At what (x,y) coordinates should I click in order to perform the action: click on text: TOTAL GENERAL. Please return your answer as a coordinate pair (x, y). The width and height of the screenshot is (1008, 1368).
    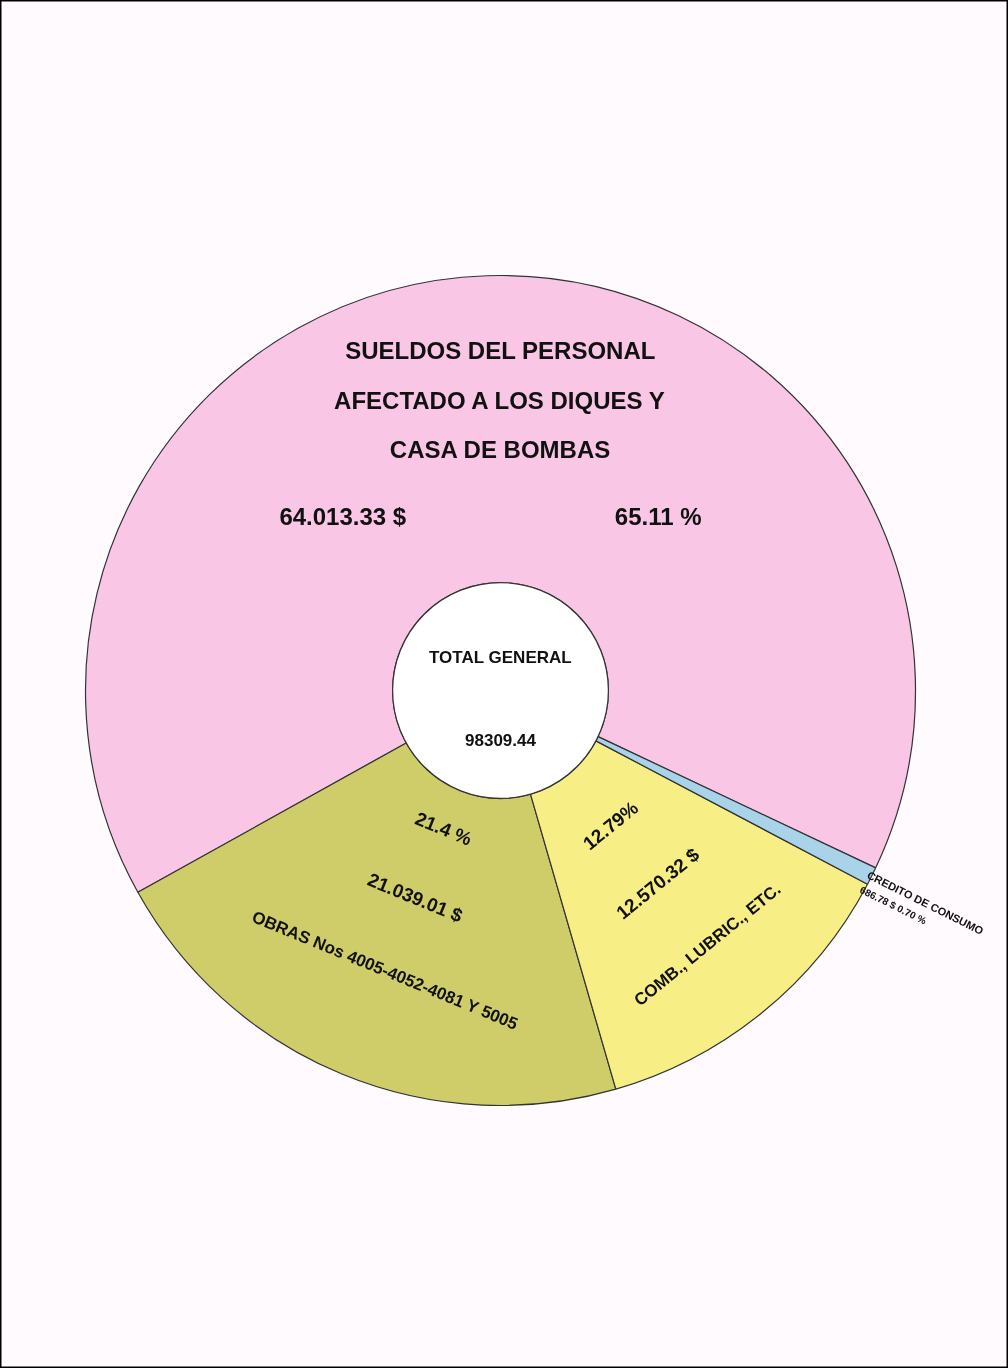
    Looking at the image, I should click on (500, 657).